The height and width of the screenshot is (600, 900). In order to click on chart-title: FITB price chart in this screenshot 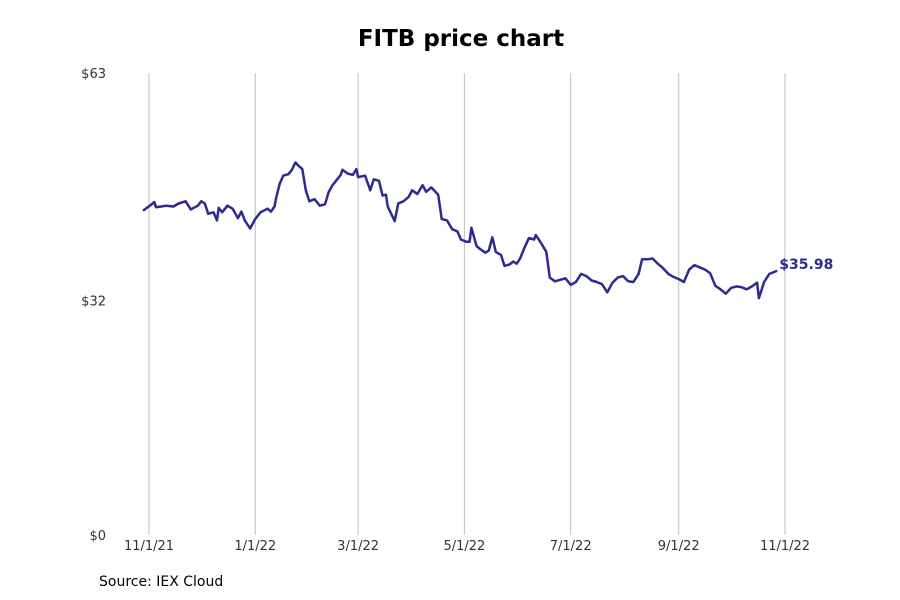, I will do `click(461, 39)`.